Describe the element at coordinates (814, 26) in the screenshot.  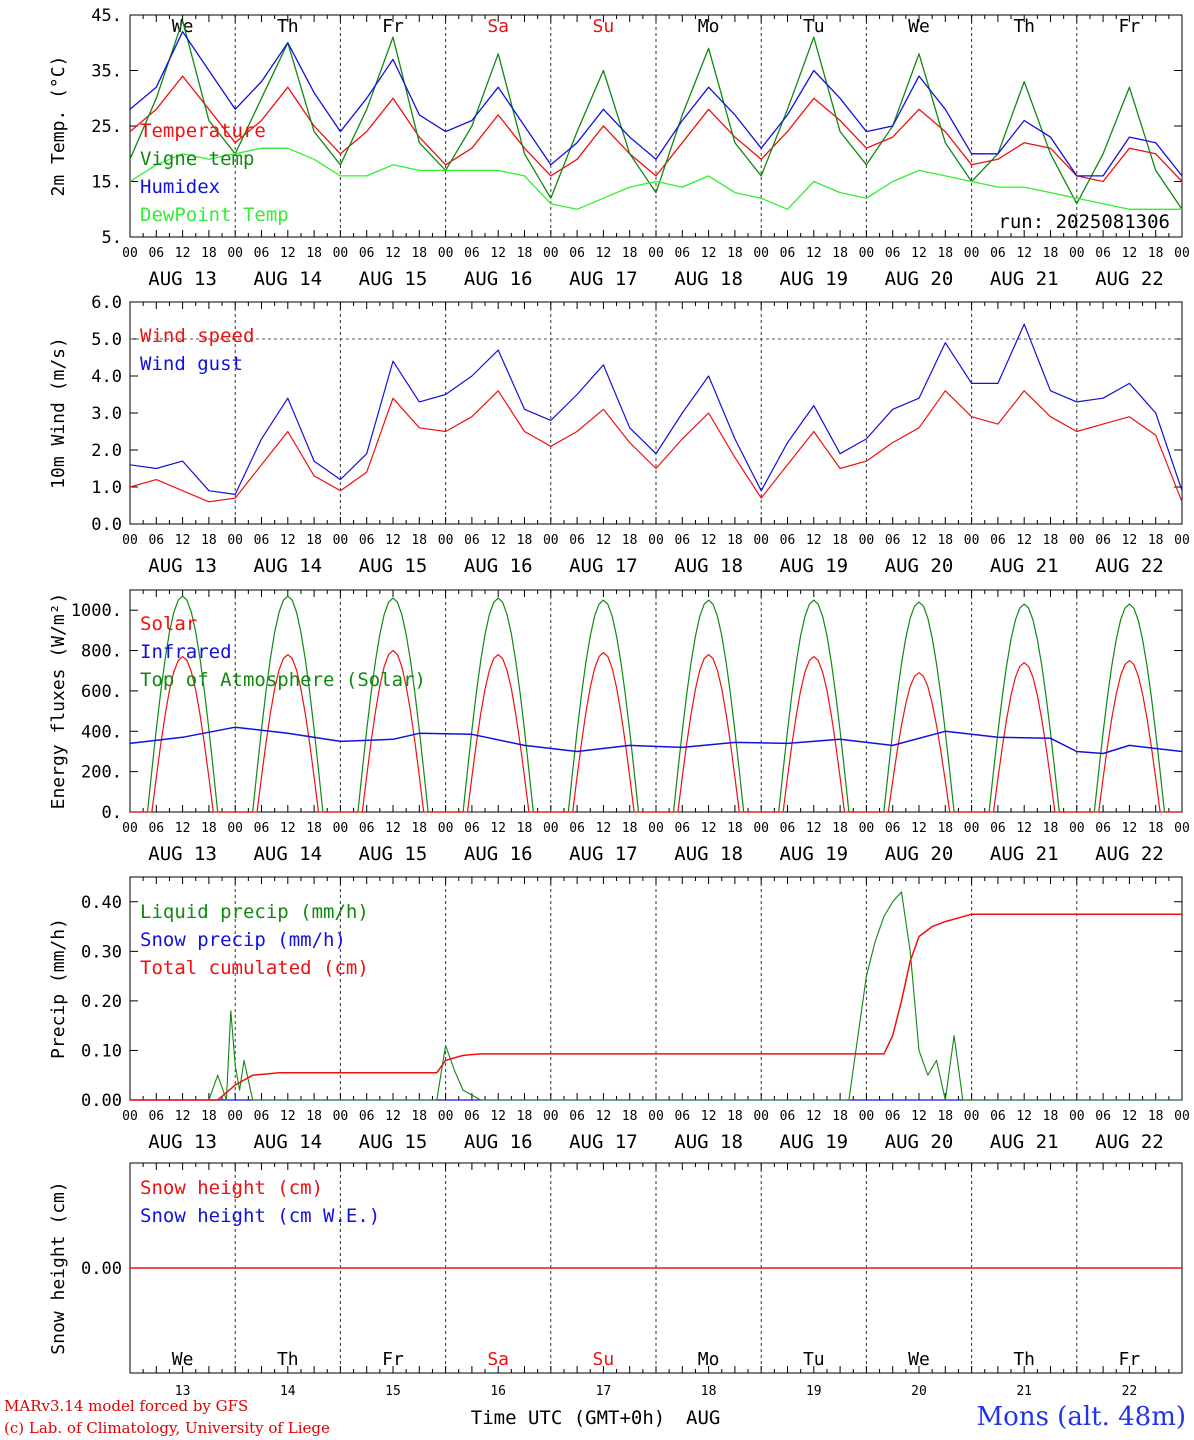
I see `weekday-label: Tu` at that location.